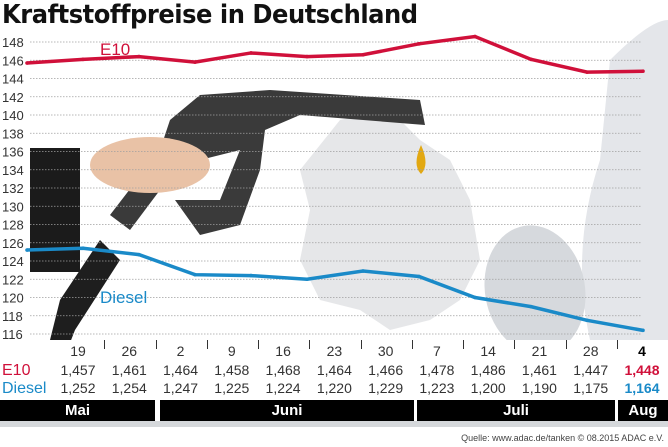 The image size is (668, 447). I want to click on price-cell: 1,220, so click(334, 388).